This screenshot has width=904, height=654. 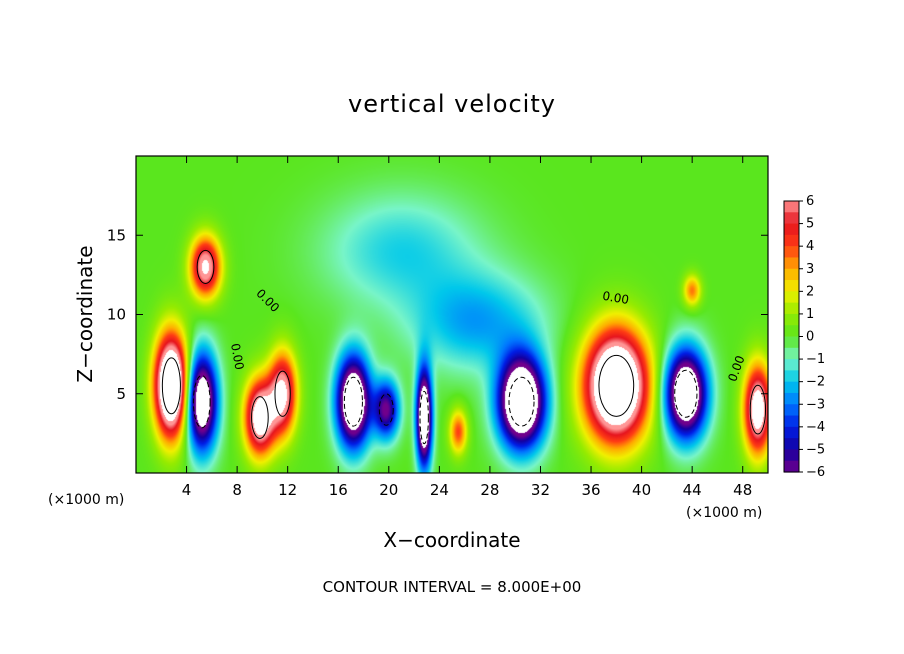 I want to click on colorbar-tick-label: −4, so click(x=815, y=427).